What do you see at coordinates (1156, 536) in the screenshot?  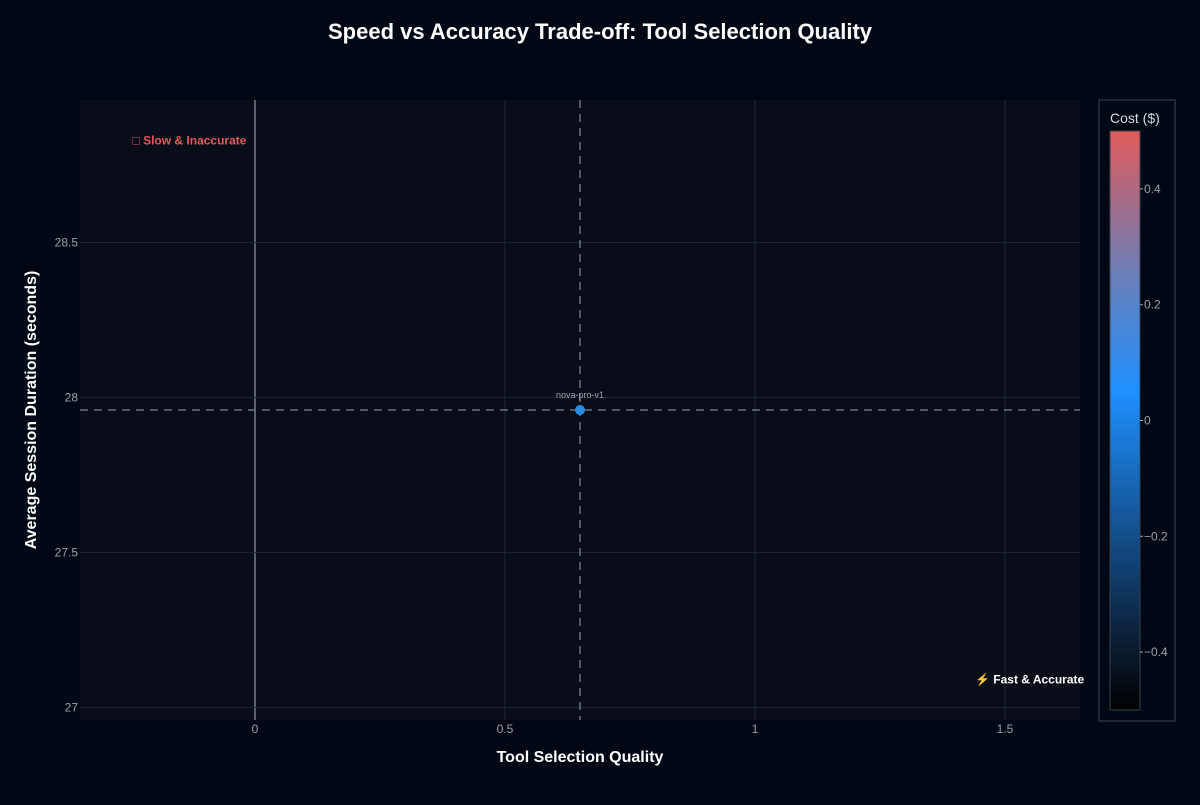 I see `colorbar-tick-label: −0.2` at bounding box center [1156, 536].